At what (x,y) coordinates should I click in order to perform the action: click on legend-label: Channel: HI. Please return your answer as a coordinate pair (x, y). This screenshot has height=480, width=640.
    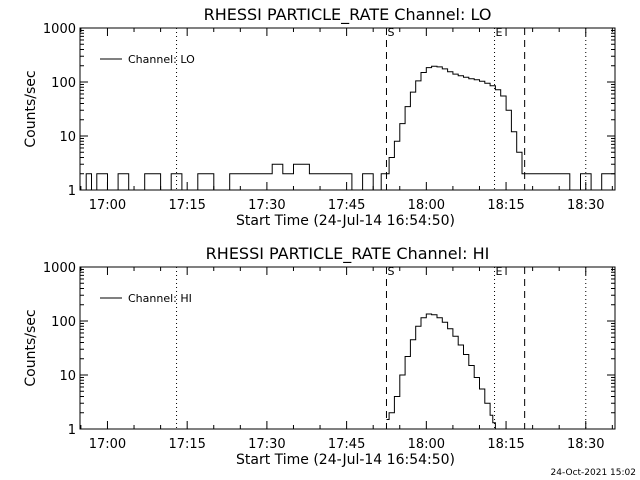
    Looking at the image, I should click on (160, 298).